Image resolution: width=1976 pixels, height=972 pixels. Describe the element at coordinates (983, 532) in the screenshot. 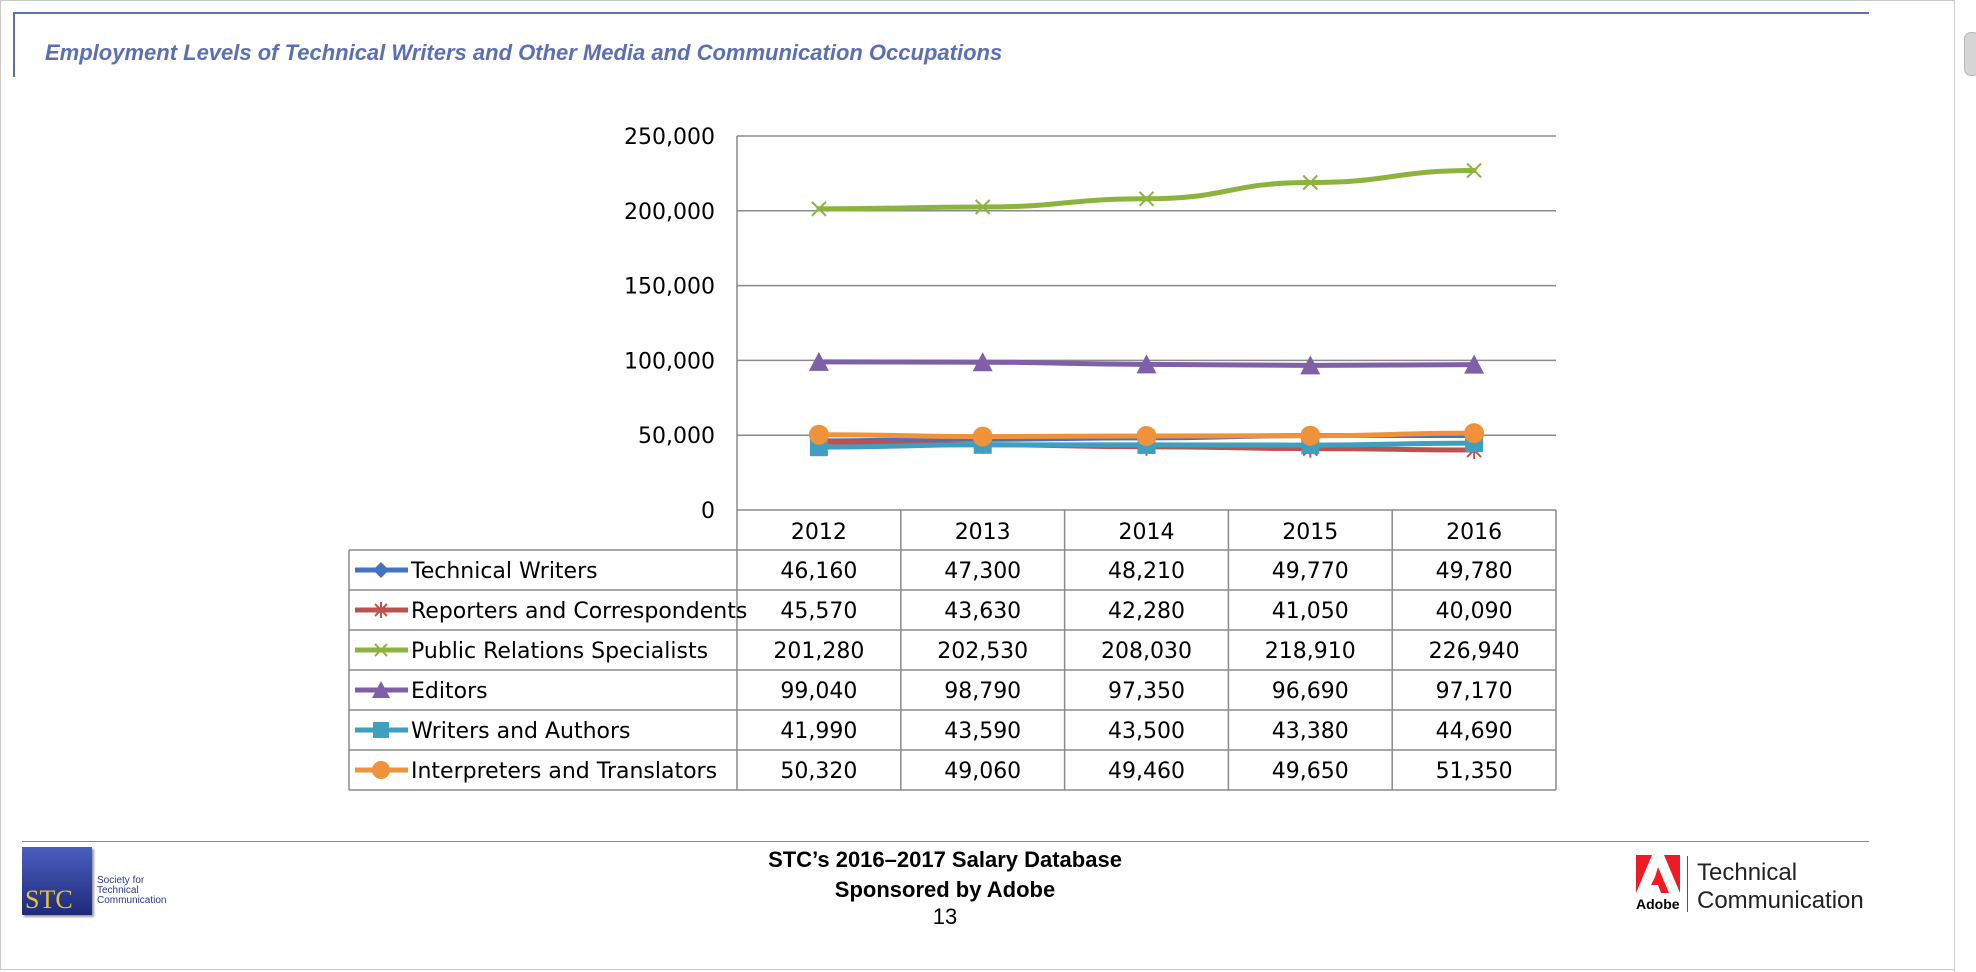

I see `x-tick-label: 2013` at that location.